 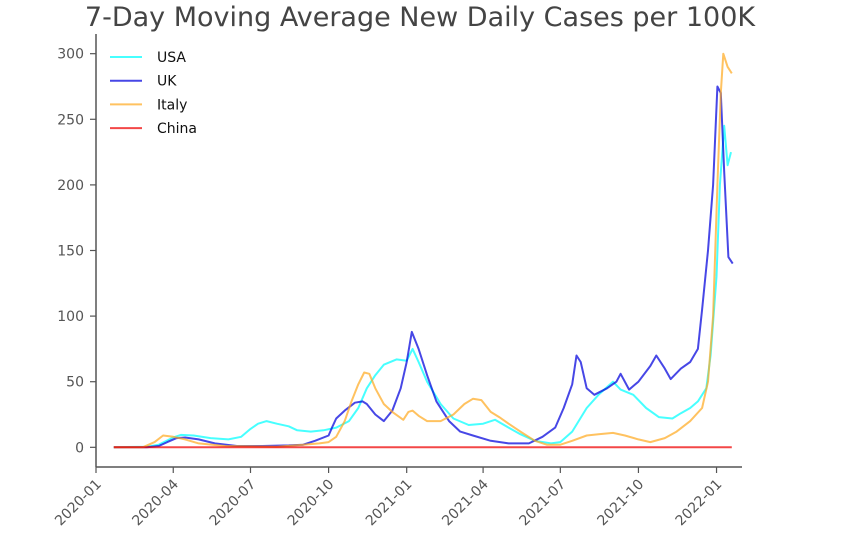 I want to click on legend-label-uk: UK, so click(x=167, y=82).